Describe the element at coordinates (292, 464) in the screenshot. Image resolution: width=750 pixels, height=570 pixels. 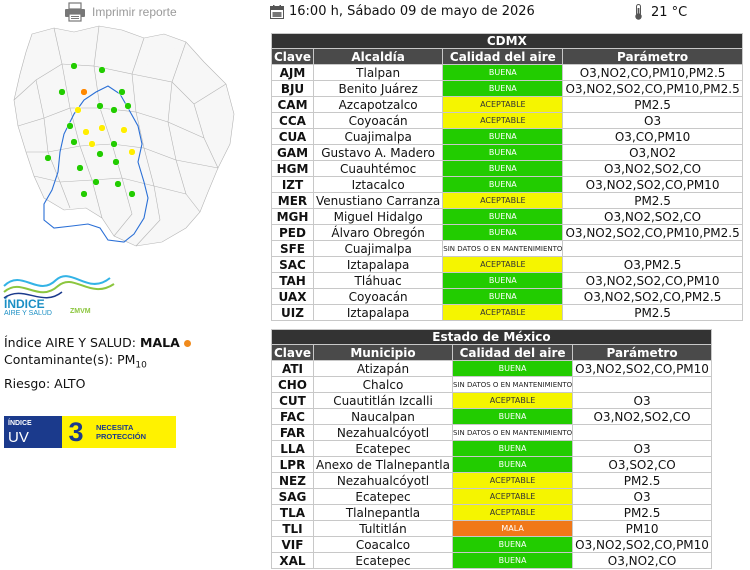
I see `station-code: LPR` at that location.